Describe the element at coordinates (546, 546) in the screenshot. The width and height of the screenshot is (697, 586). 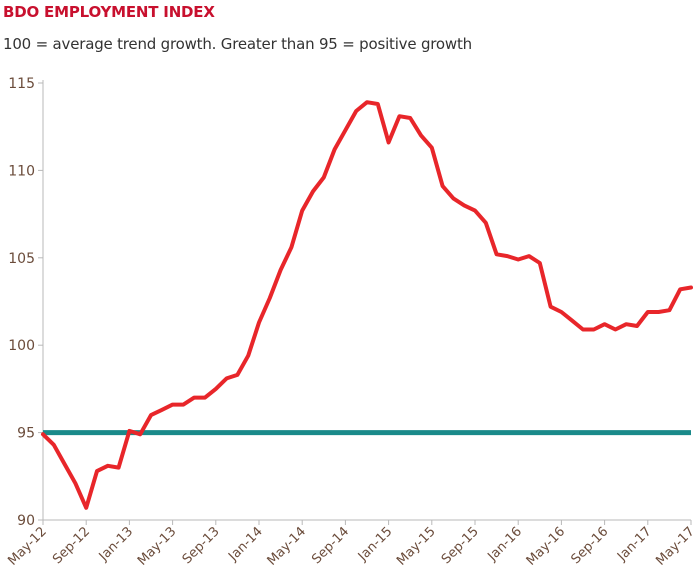
I see `x-tick-label: May-16` at that location.